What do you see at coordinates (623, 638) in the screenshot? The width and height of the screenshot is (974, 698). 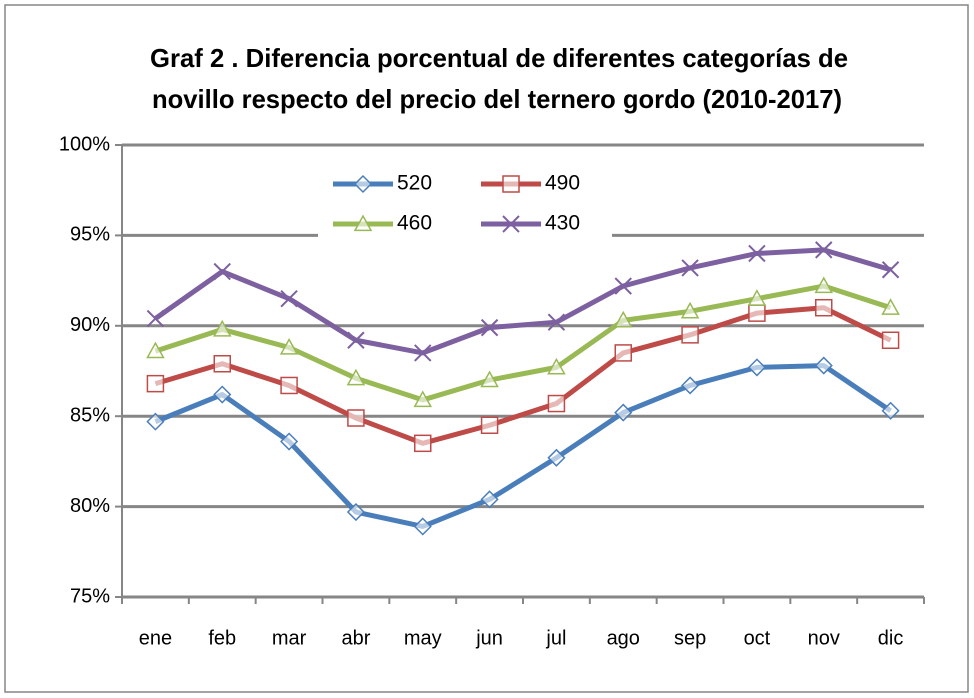 I see `x-tick-label: ago` at bounding box center [623, 638].